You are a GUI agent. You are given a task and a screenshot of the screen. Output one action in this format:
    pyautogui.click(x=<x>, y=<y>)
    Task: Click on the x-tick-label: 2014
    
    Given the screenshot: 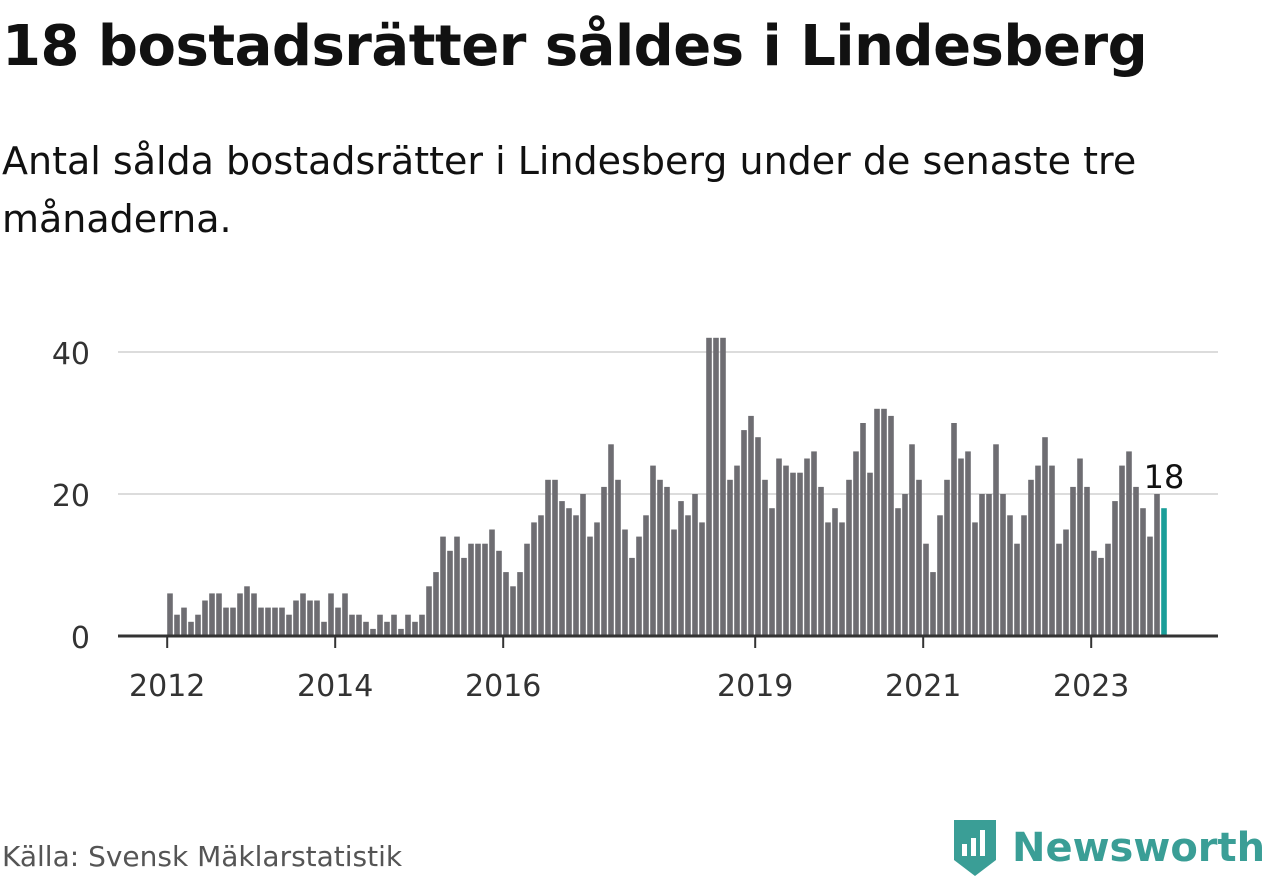 What is the action you would take?
    pyautogui.click(x=335, y=686)
    